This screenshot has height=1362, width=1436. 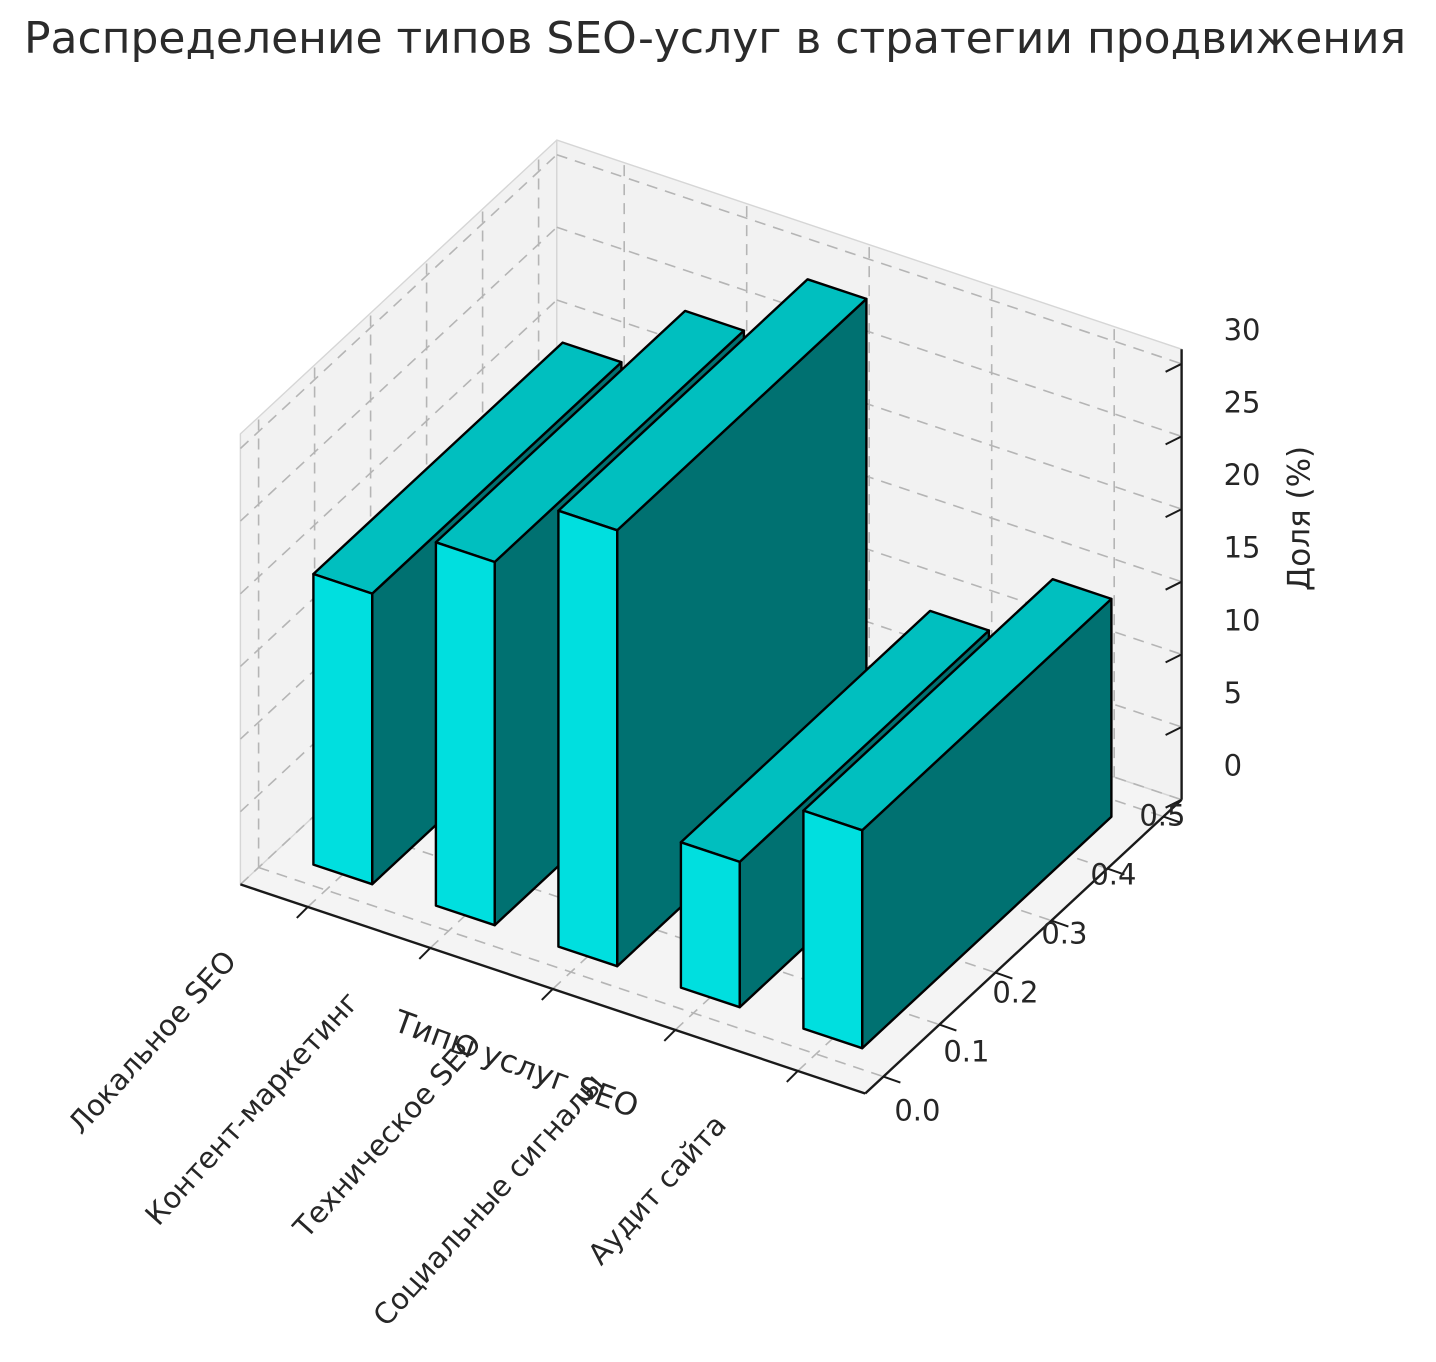 I want to click on y-axis-spine, so click(x=1023, y=946).